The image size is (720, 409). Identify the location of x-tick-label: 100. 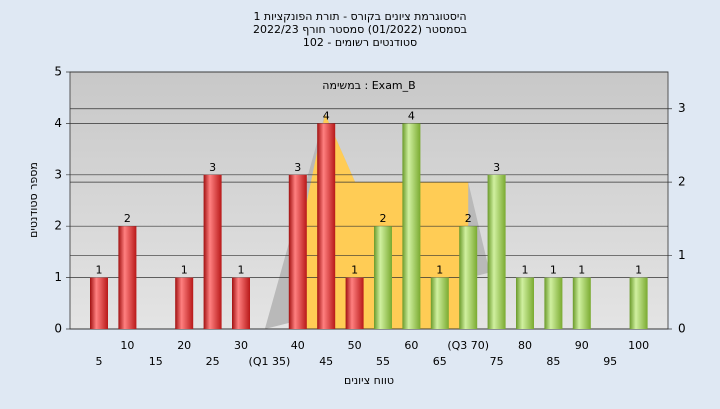
(638, 345).